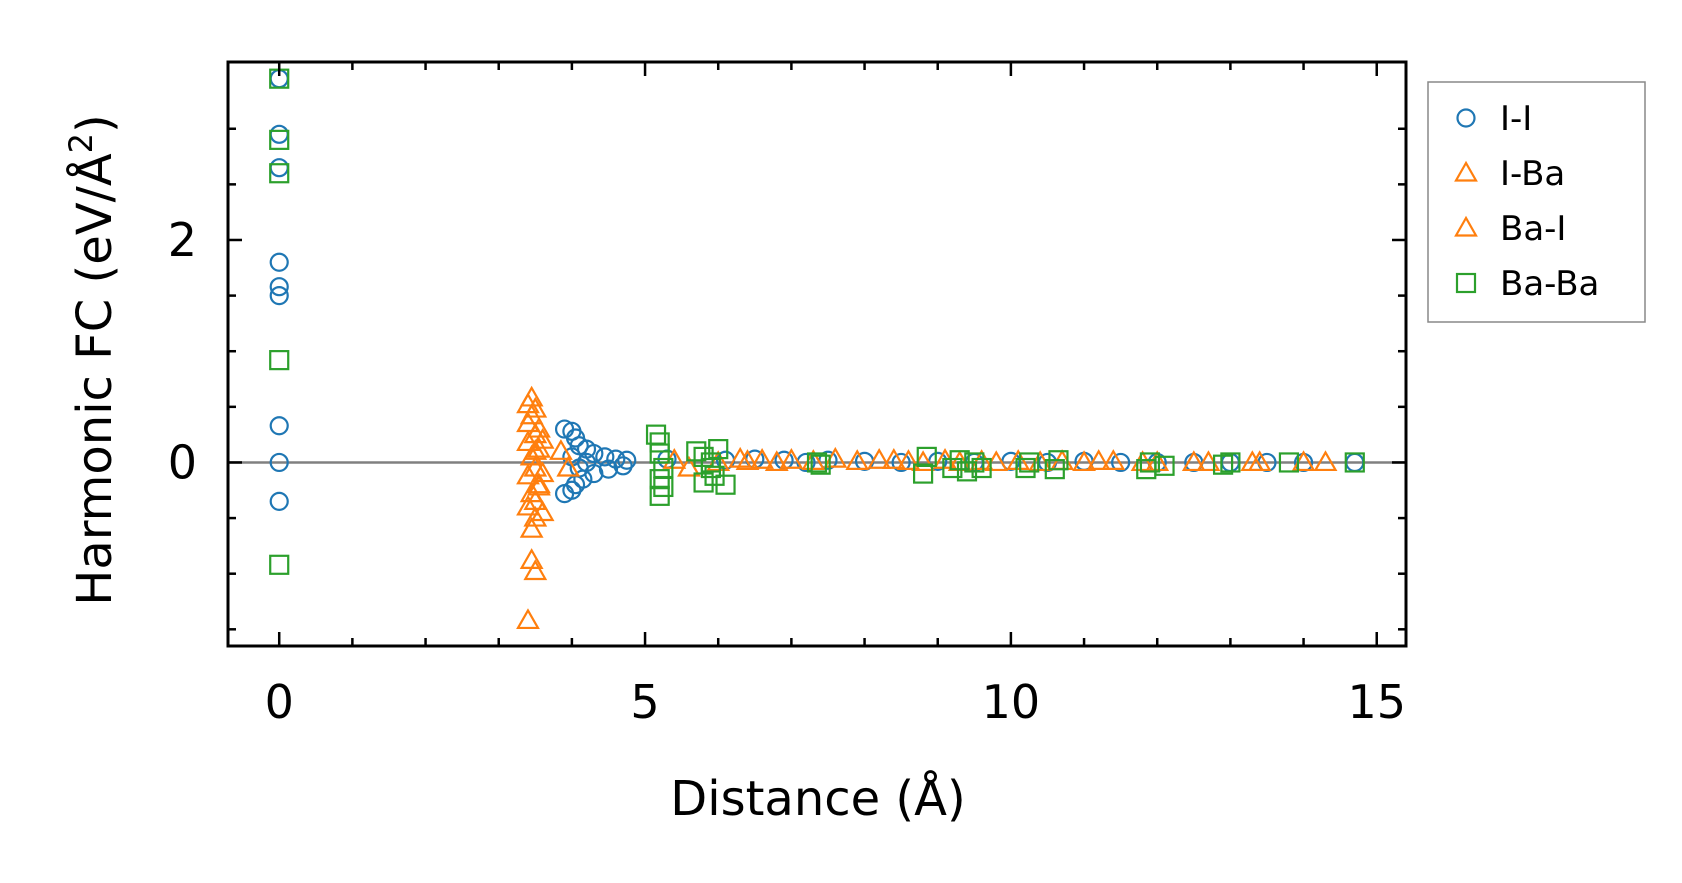 The width and height of the screenshot is (1682, 883). I want to click on y-tick-label-1: 2, so click(182, 240).